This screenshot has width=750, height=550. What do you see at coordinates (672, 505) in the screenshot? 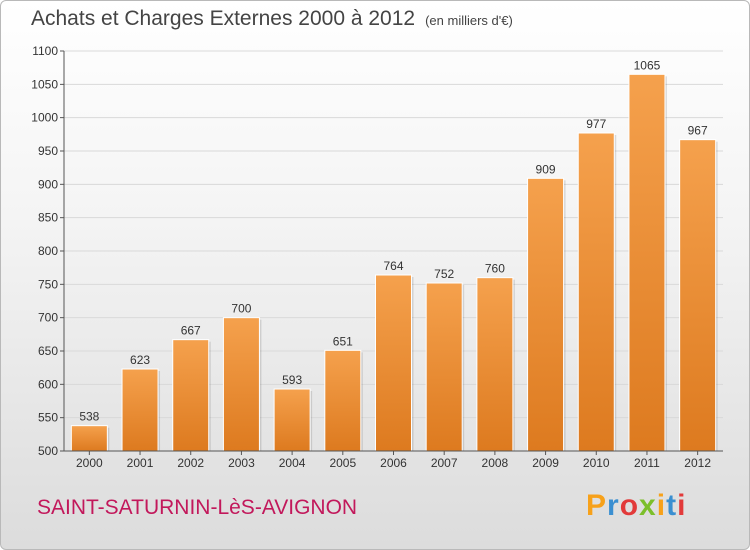
I see `logo-letter: t` at bounding box center [672, 505].